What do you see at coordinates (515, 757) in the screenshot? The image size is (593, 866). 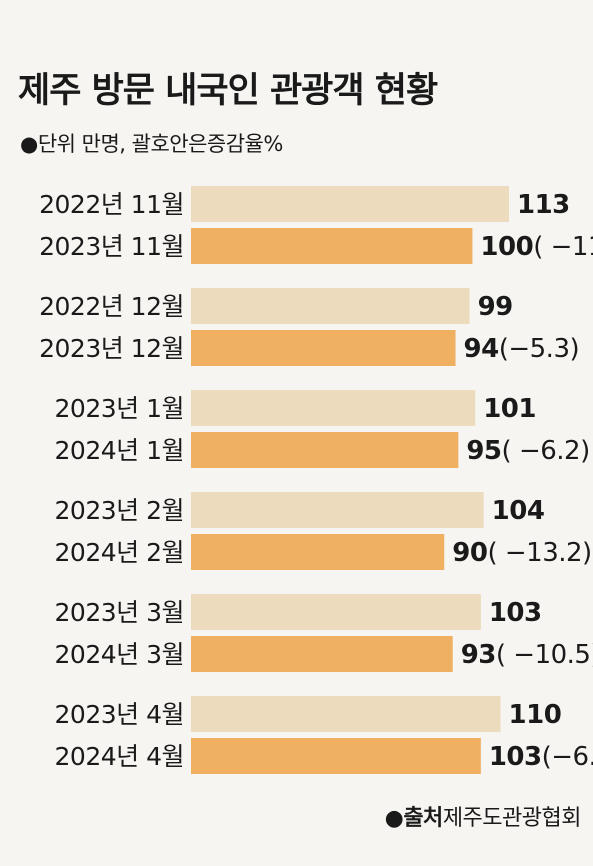 I see `current-value-number: 103` at bounding box center [515, 757].